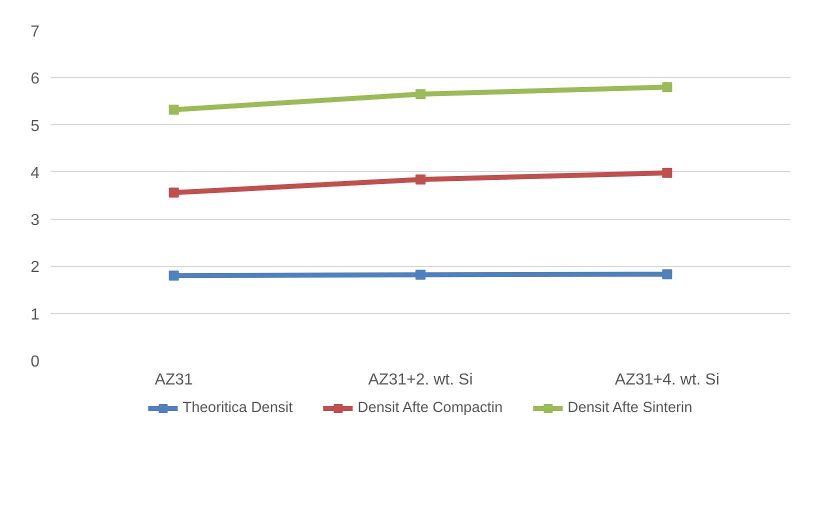  I want to click on legend-label: Densit Afte Compactin, so click(430, 408).